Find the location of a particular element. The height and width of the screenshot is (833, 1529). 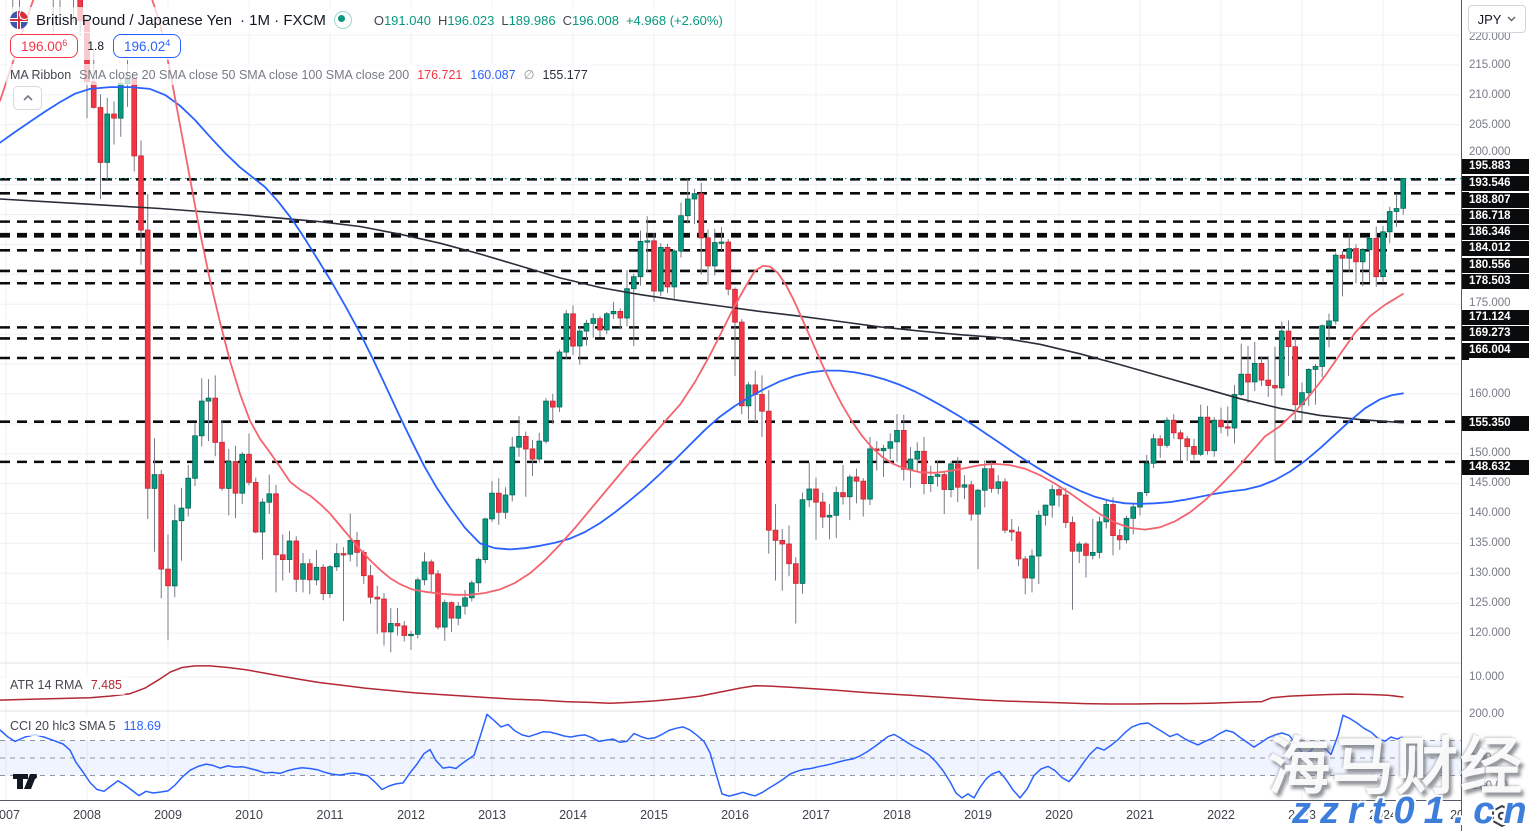

chevron-up-icon is located at coordinates (27, 98).